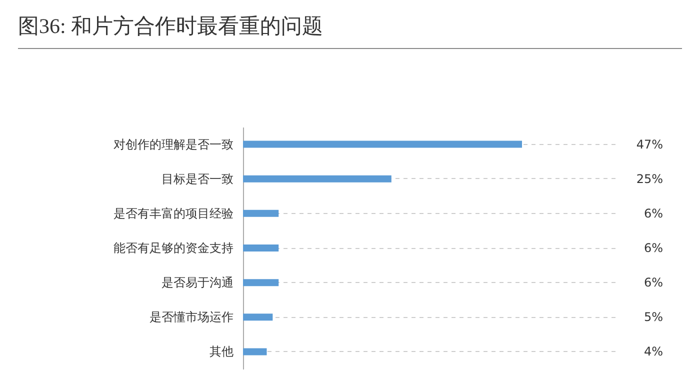 This screenshot has width=700, height=387. I want to click on y-tick-label: 其他, so click(222, 351).